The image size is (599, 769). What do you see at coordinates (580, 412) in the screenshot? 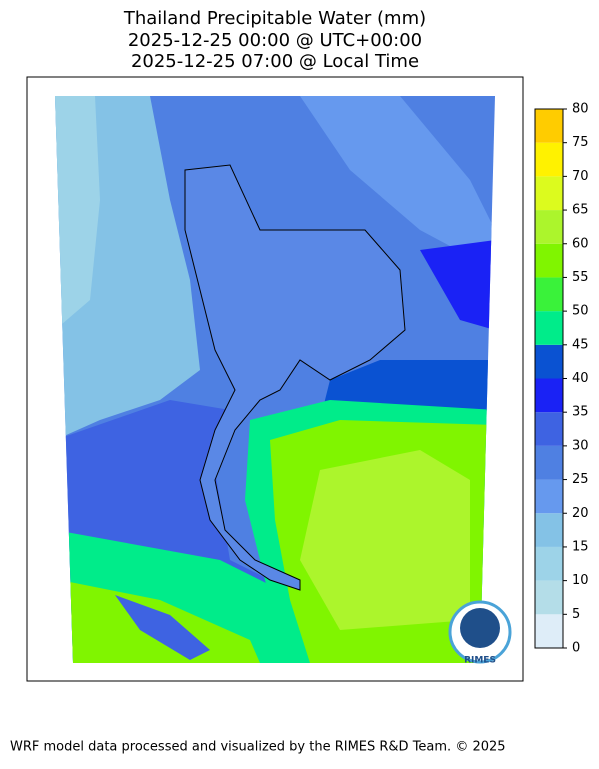
I see `colorbar-tick-label: 35` at bounding box center [580, 412].